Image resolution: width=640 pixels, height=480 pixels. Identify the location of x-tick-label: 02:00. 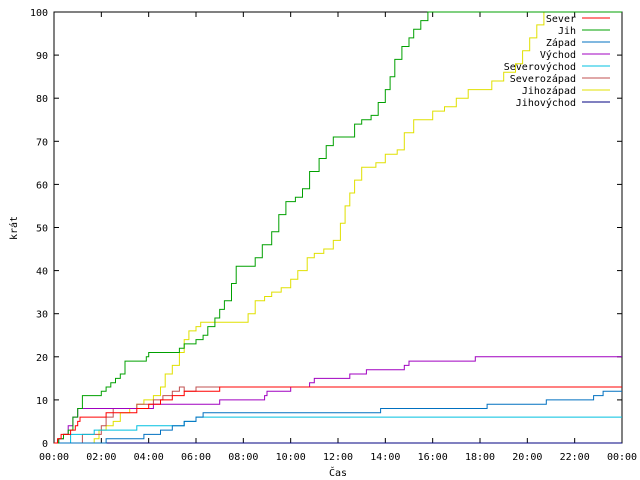
(101, 457).